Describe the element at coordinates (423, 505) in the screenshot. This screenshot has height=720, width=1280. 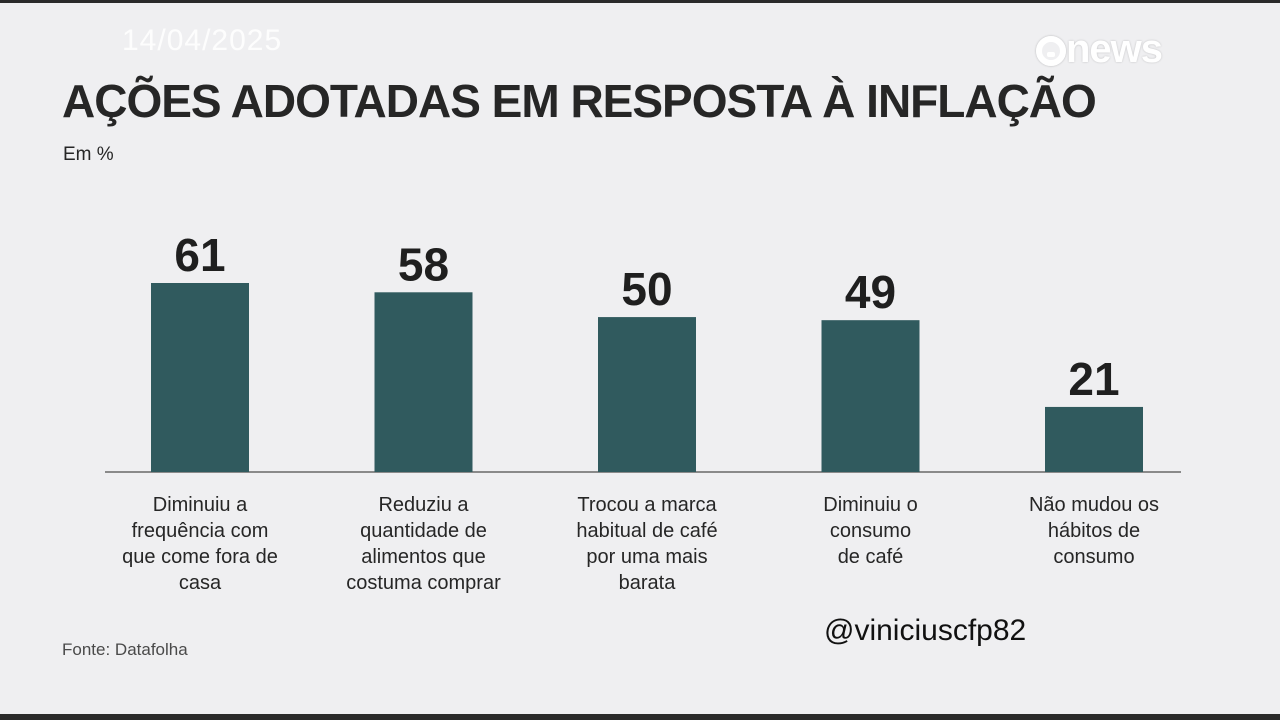
I see `category-label-line: Reduziu a` at that location.